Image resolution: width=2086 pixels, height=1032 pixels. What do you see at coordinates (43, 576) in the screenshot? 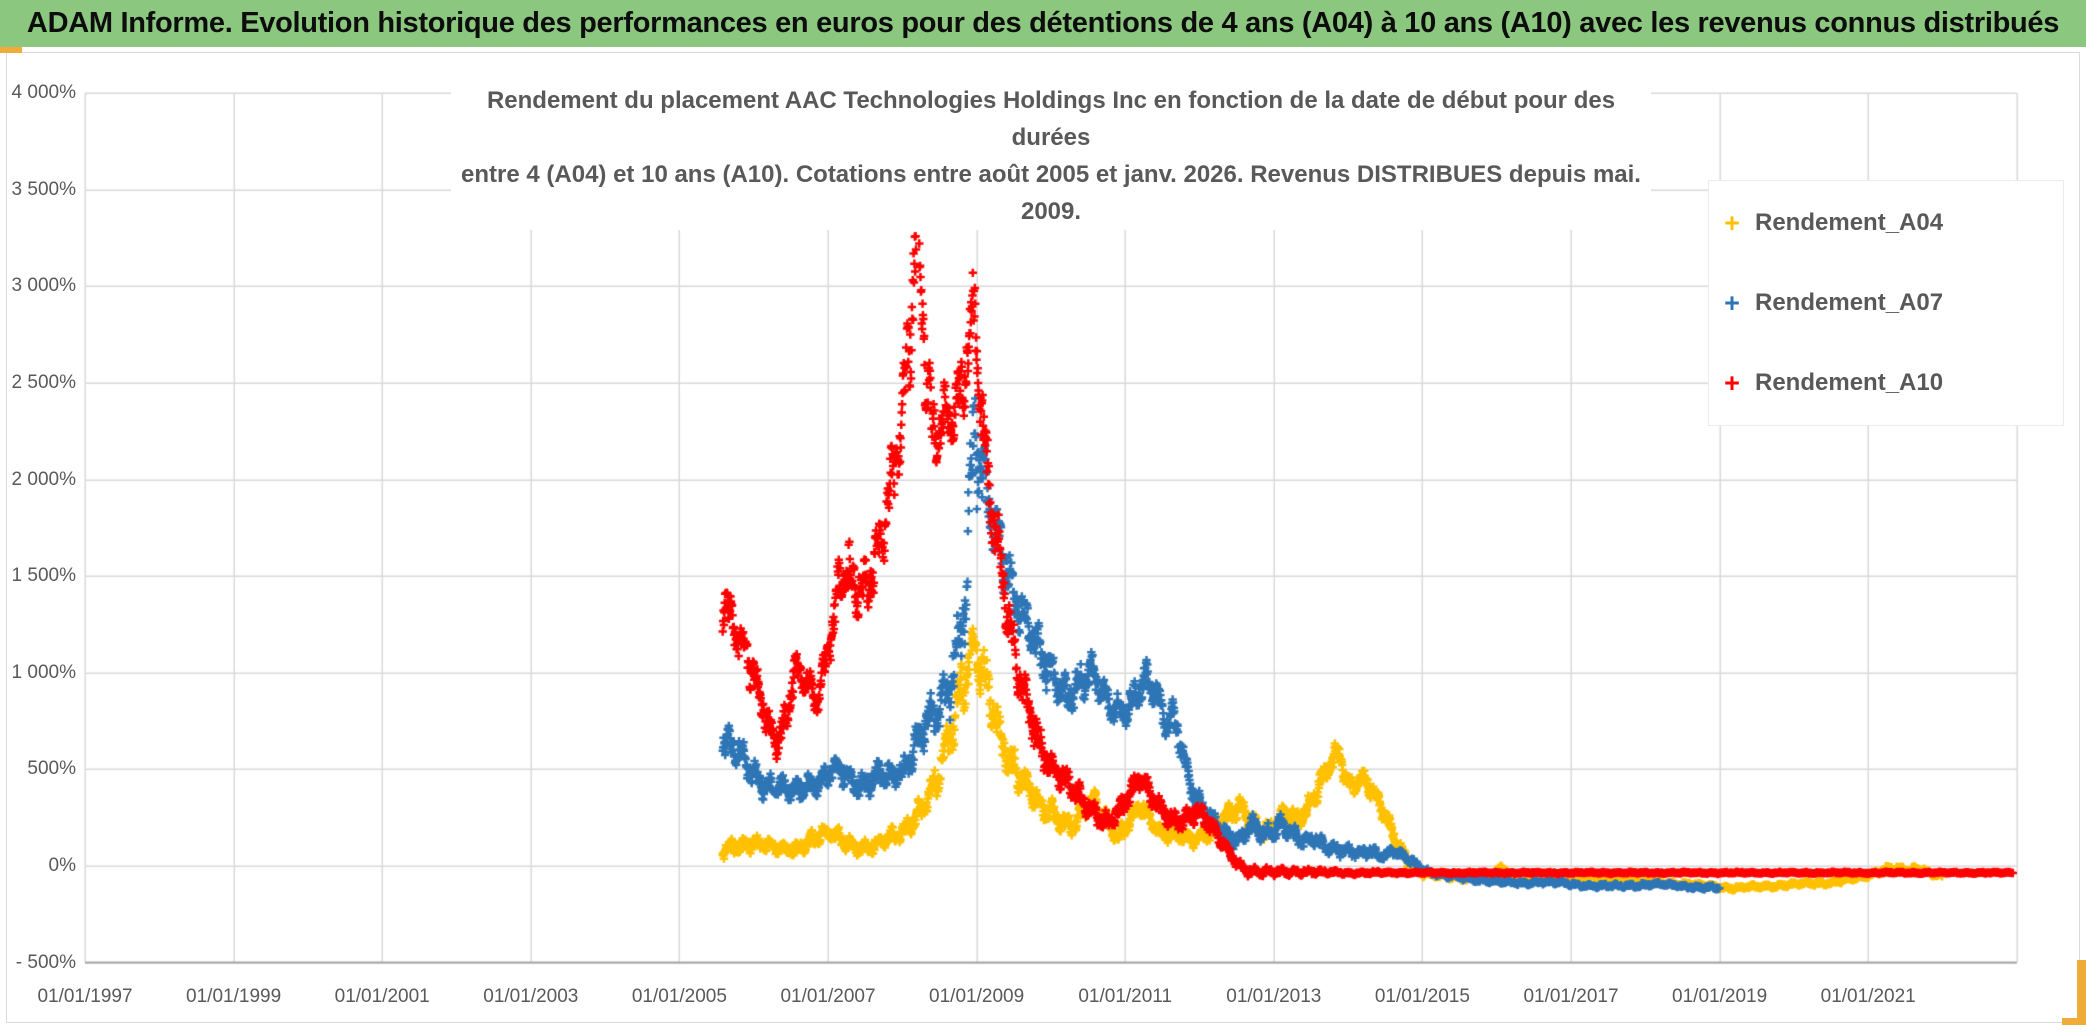
I see `y-axis-tick-label: 1 500%` at bounding box center [43, 576].